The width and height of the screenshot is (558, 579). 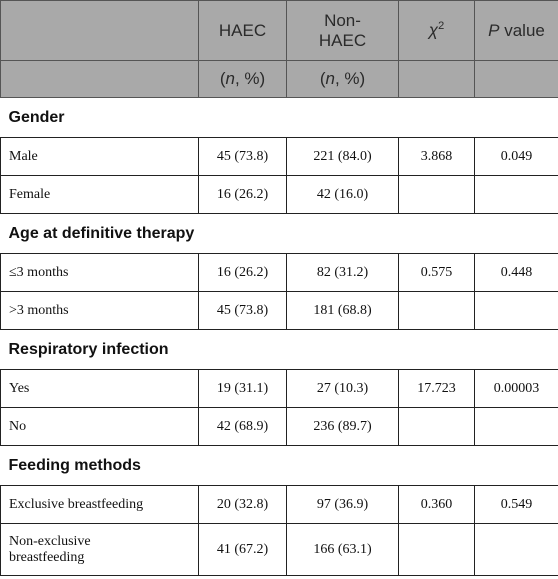 What do you see at coordinates (342, 549) in the screenshot?
I see `cell-value: 166 (63.1)` at bounding box center [342, 549].